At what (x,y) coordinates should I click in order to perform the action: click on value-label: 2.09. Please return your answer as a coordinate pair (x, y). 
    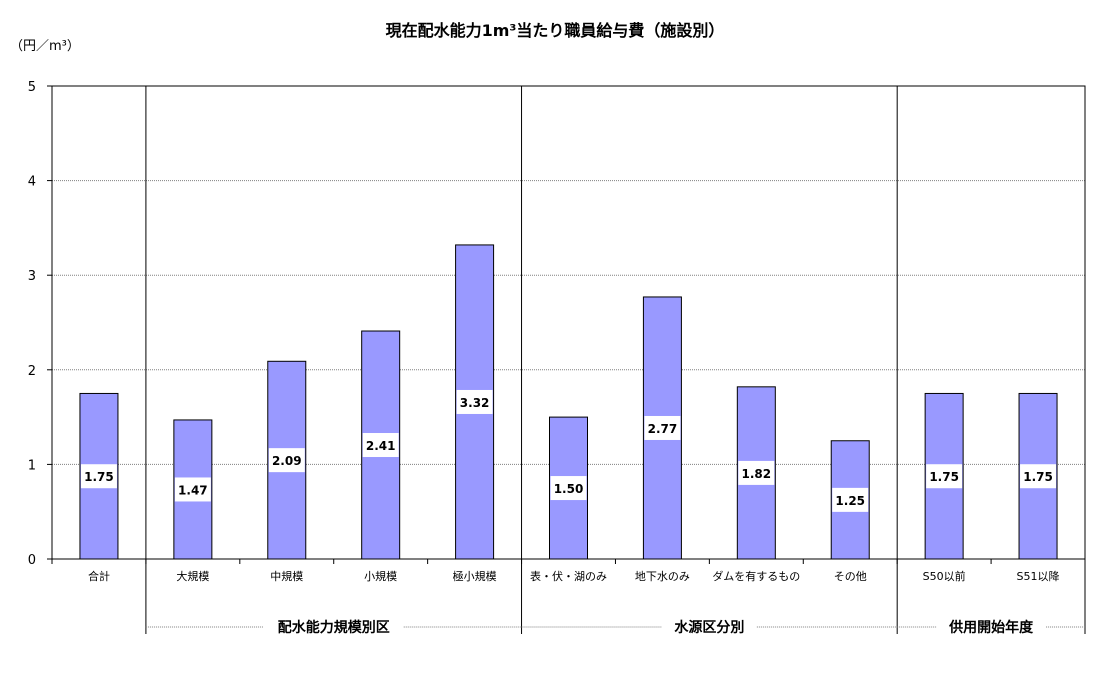
    Looking at the image, I should click on (287, 461).